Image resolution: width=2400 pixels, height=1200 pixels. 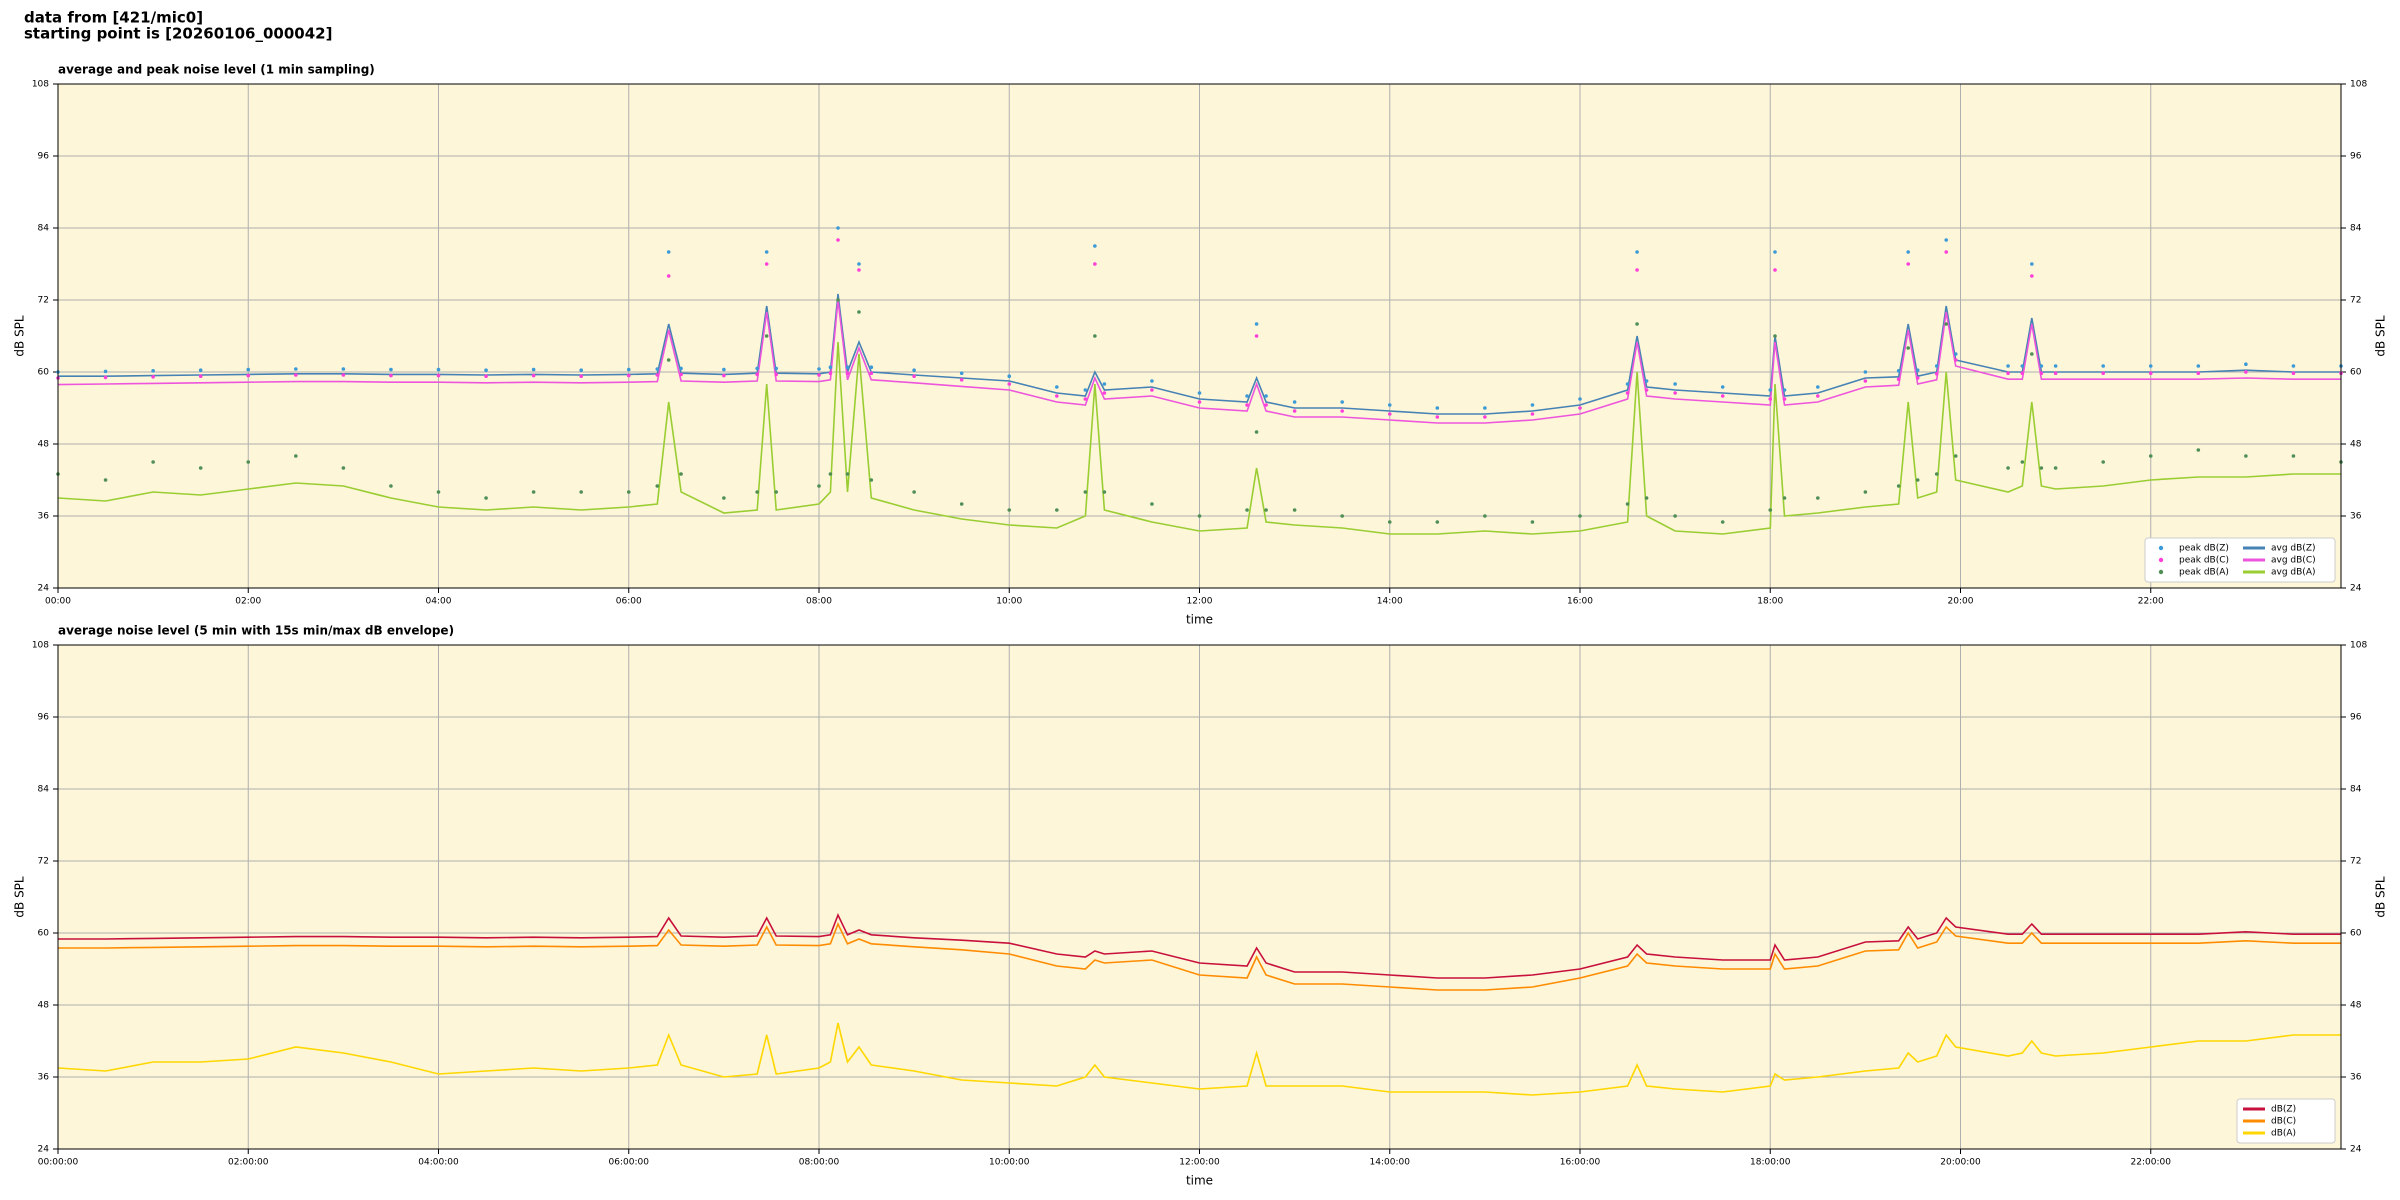 I want to click on x-tick-label: 12:00, so click(x=1200, y=602).